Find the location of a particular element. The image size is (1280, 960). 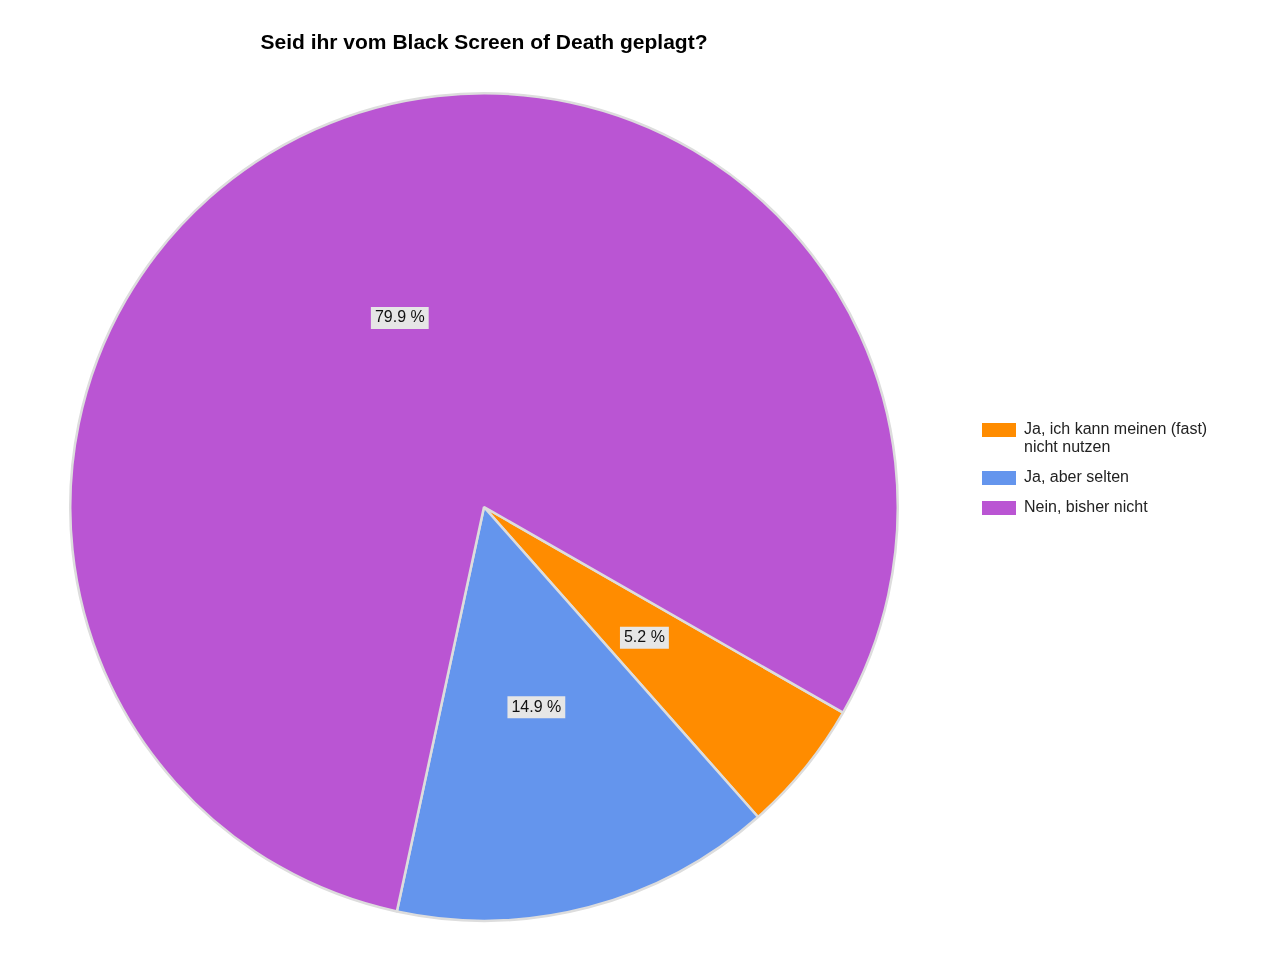

data-label: 5.2 % is located at coordinates (644, 637).